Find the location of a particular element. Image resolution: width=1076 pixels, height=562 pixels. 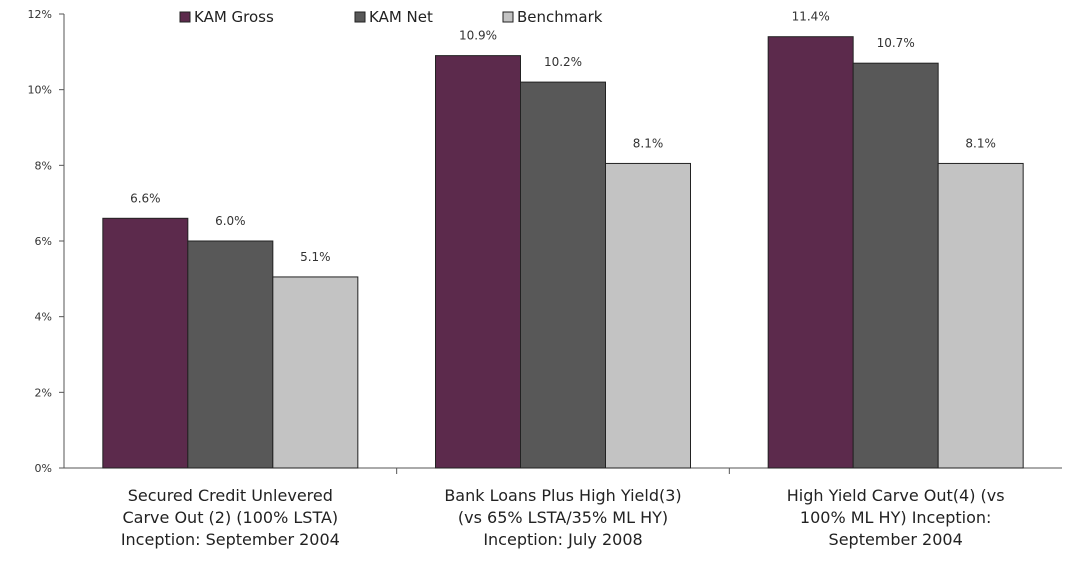

category-label-line: 100% ML HY) Inception: is located at coordinates (895, 517).